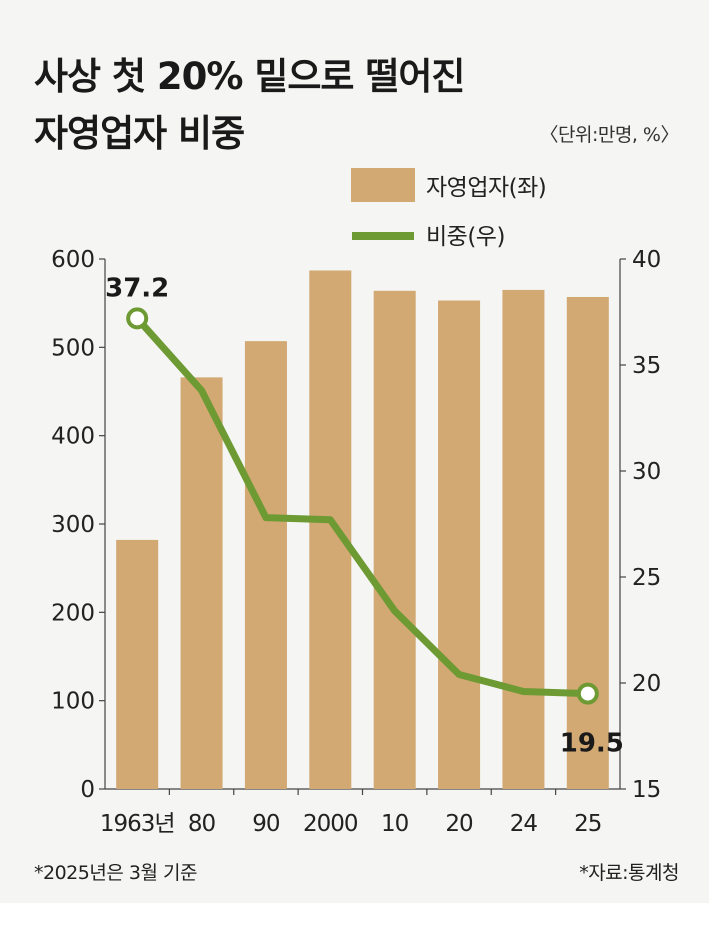 Image resolution: width=709 pixels, height=925 pixels. I want to click on legend-line-label: 비중(우), so click(465, 237).